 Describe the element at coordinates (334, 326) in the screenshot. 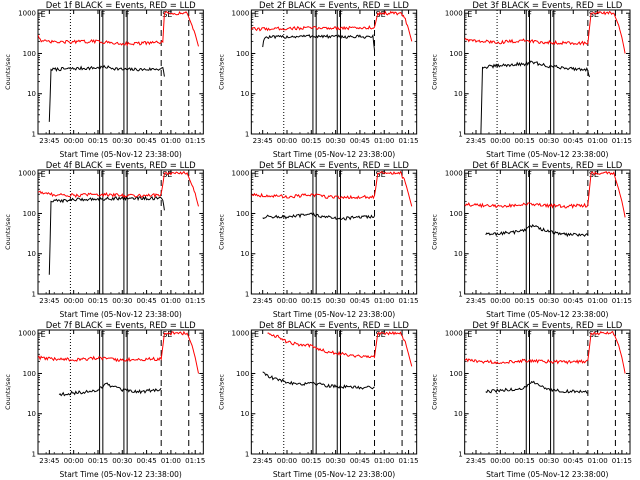

I see `chart-title: Det 8f BLACK = Events, RED = LLD` at that location.